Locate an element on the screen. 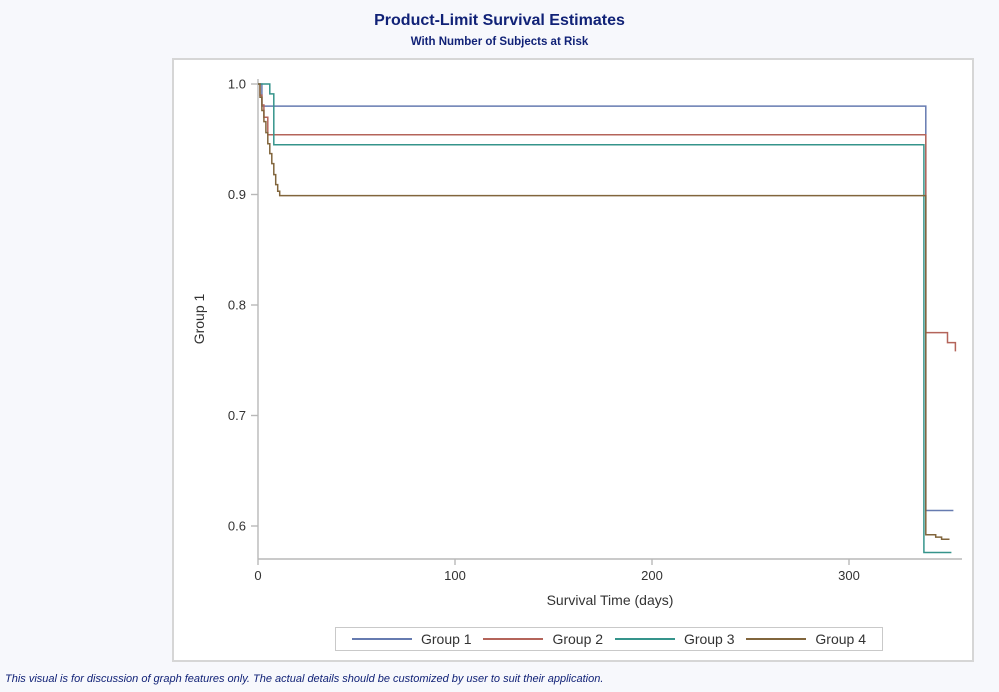 The width and height of the screenshot is (999, 692). x-tick-label: 0 is located at coordinates (257, 575).